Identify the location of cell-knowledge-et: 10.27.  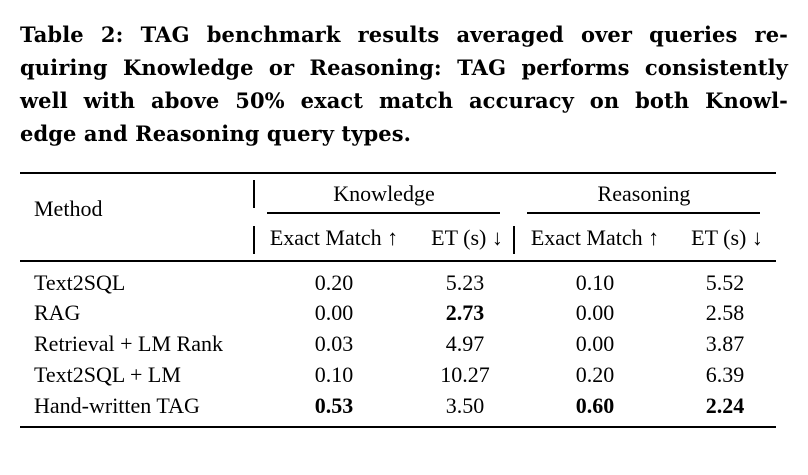
(465, 374).